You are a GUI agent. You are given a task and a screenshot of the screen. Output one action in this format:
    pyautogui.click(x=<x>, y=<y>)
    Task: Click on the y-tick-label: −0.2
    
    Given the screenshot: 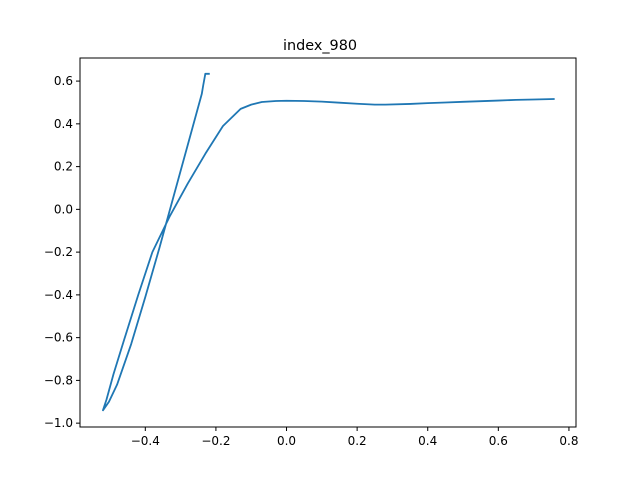 What is the action you would take?
    pyautogui.click(x=58, y=252)
    